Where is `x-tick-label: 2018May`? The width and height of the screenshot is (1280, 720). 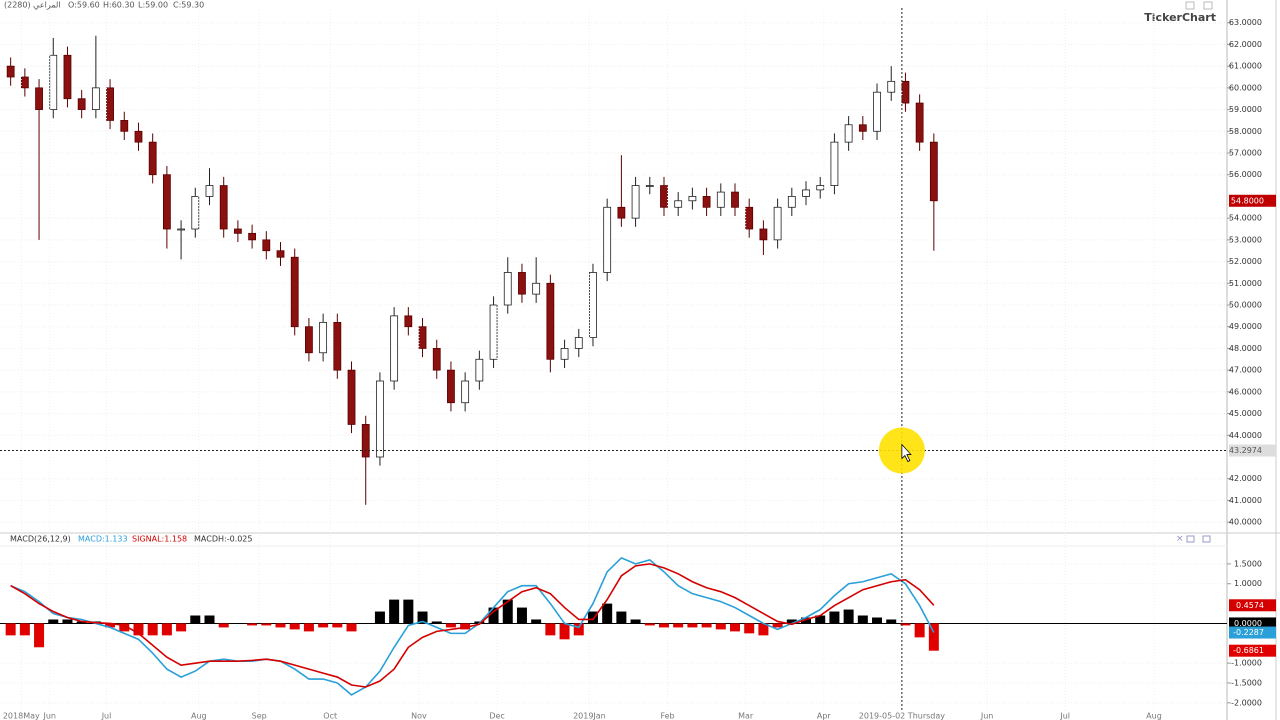 x-tick-label: 2018May is located at coordinates (21, 716).